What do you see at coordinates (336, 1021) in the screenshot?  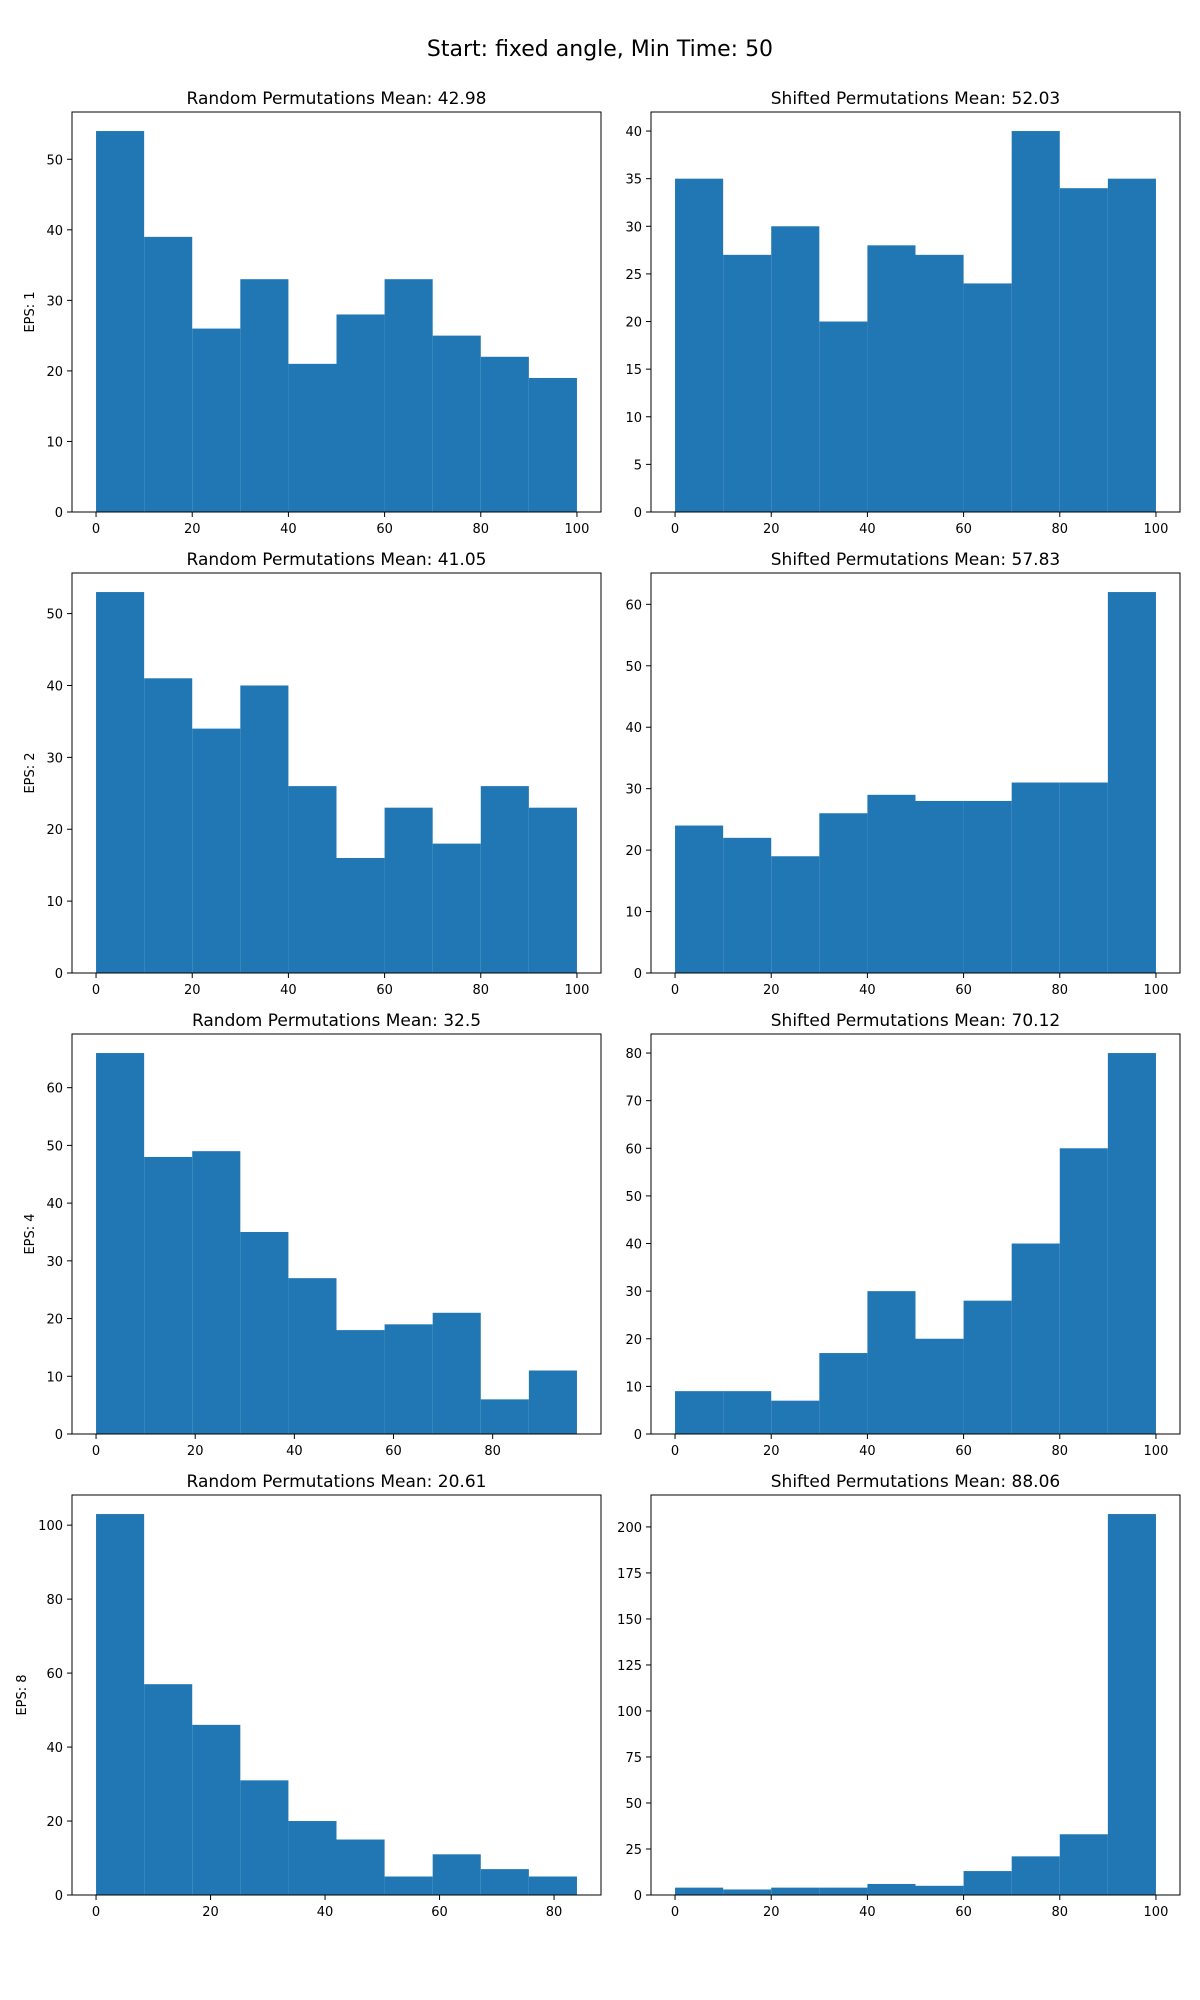 I see `subplot-title: Random Permutations Mean: 32.5` at bounding box center [336, 1021].